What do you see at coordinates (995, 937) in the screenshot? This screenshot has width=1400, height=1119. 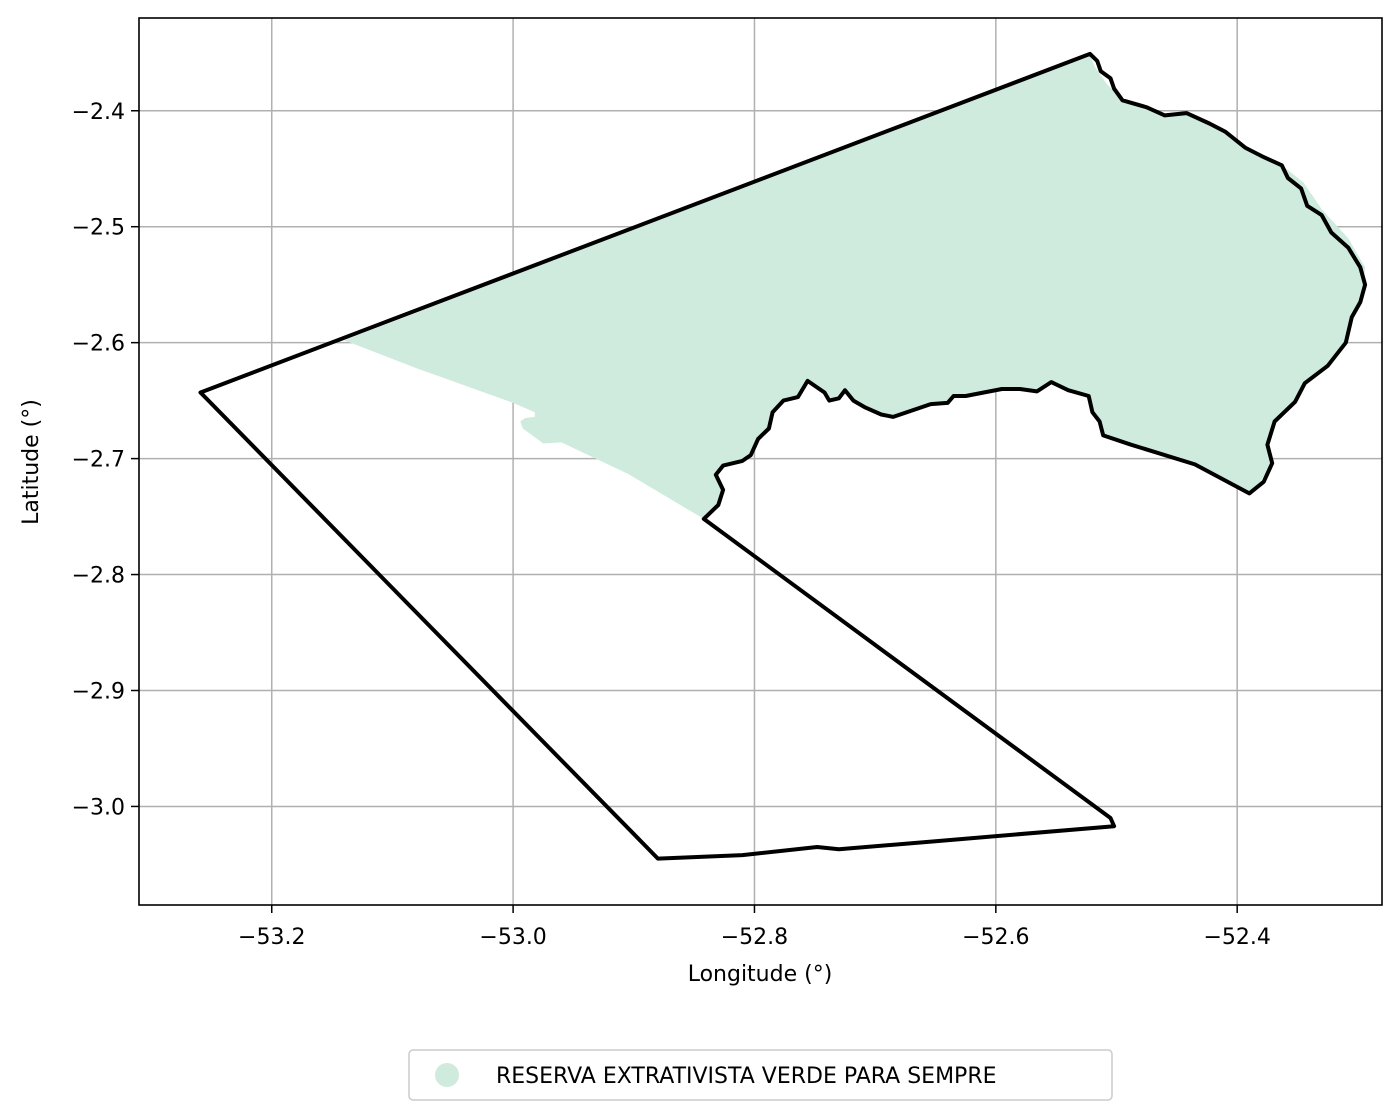 I see `x-tick-label: −52.6` at bounding box center [995, 937].